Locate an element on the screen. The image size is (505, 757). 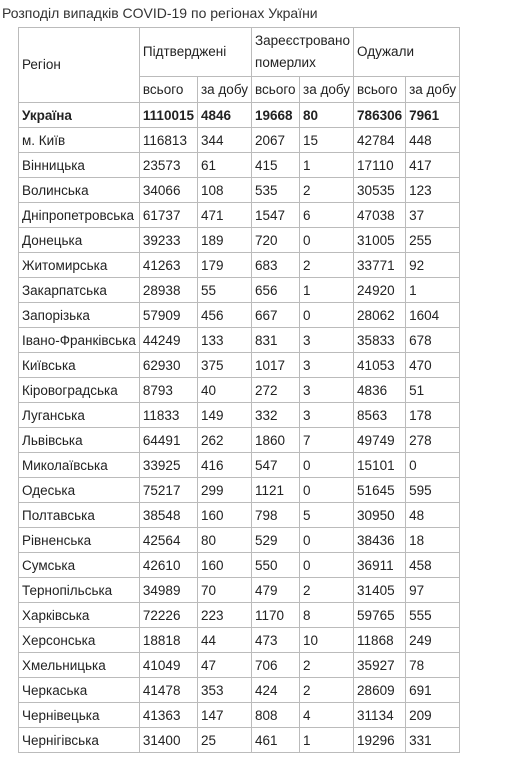
cell-region: Черкаська is located at coordinates (79, 690).